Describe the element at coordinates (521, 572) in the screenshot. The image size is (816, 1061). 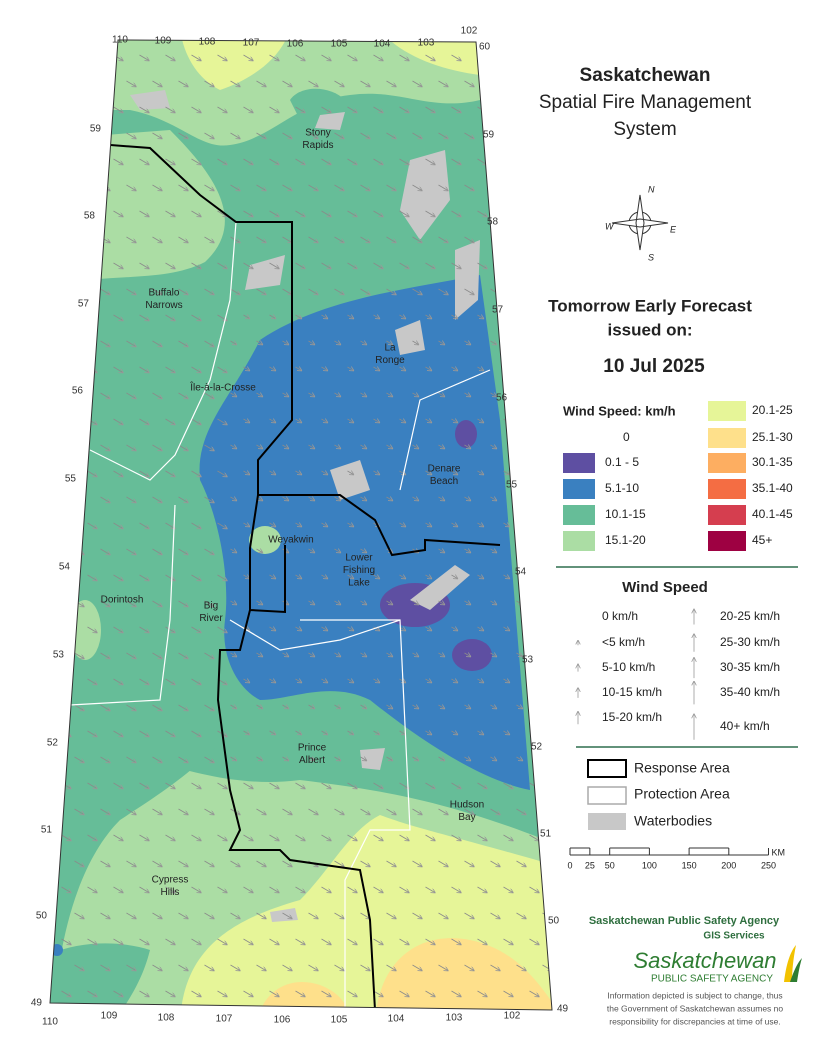
I see `coordinate-label: 54` at that location.